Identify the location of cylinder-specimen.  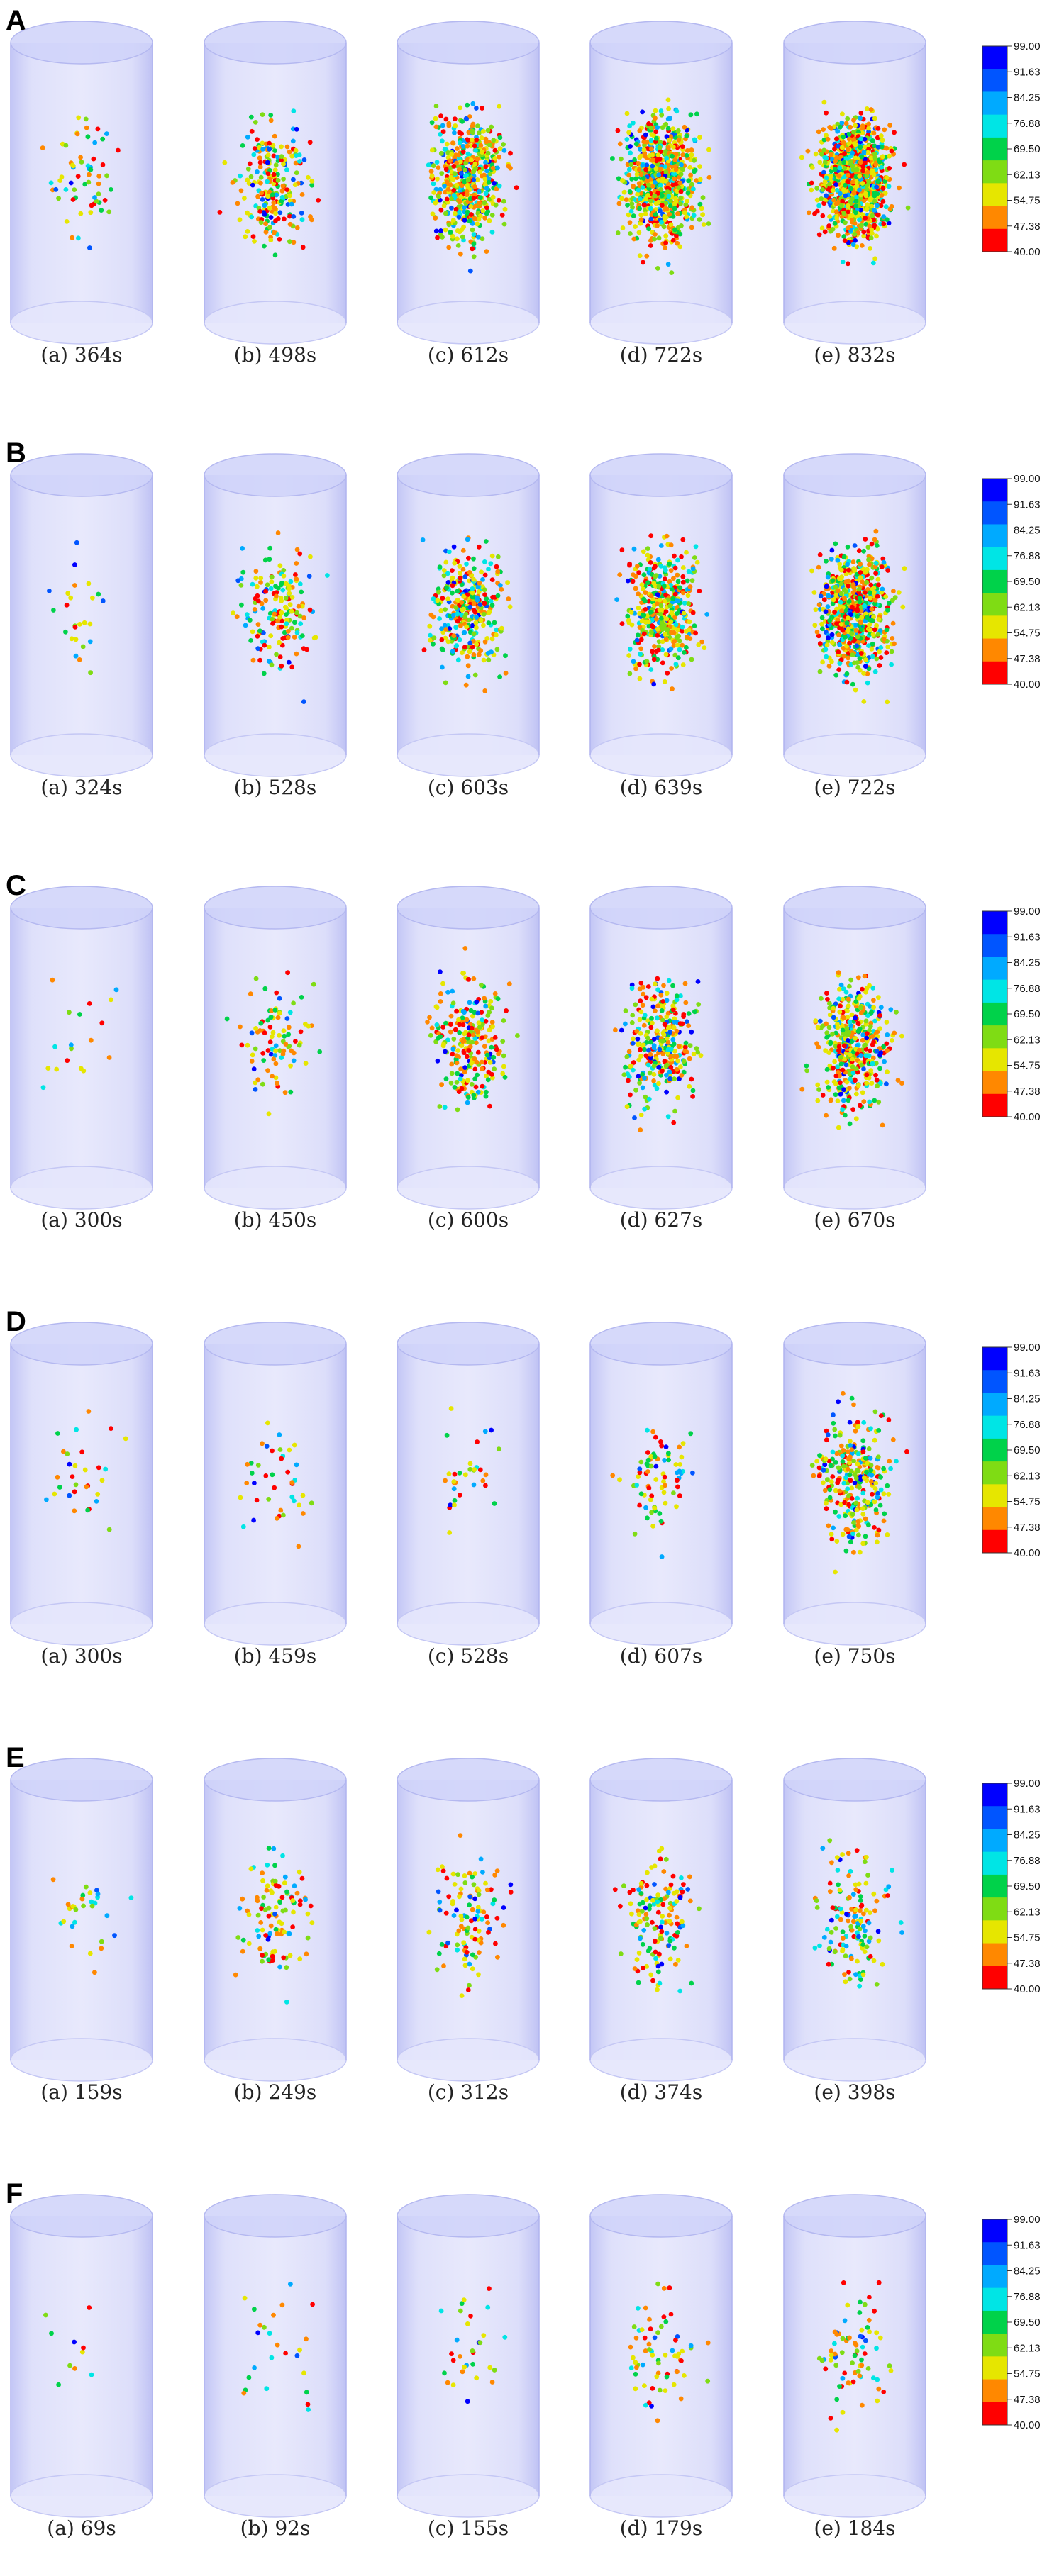
(468, 1048).